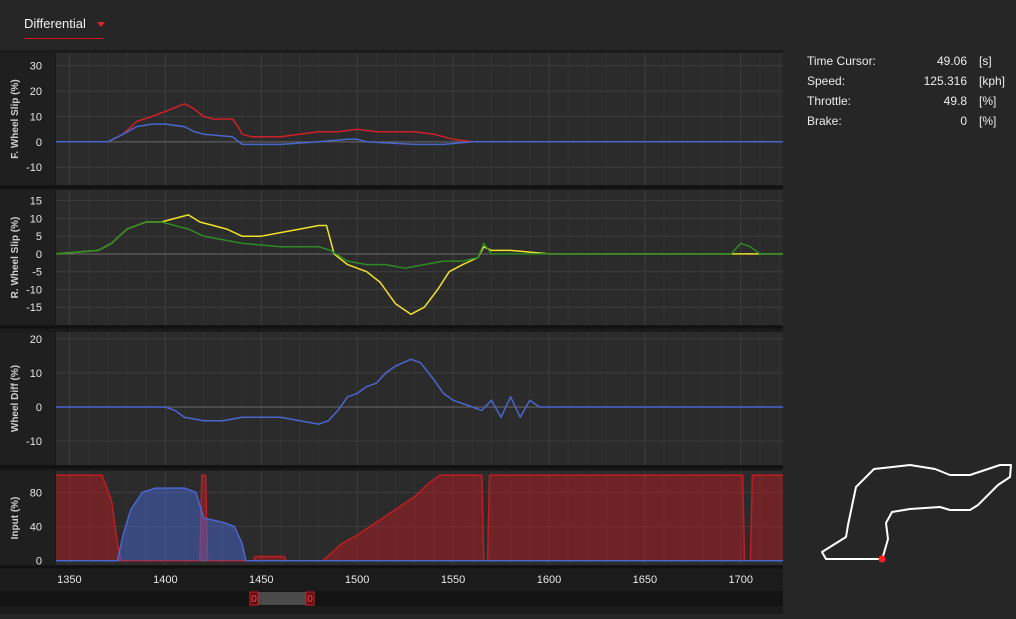 The height and width of the screenshot is (619, 1016). What do you see at coordinates (101, 24) in the screenshot?
I see `chevron-down-icon` at bounding box center [101, 24].